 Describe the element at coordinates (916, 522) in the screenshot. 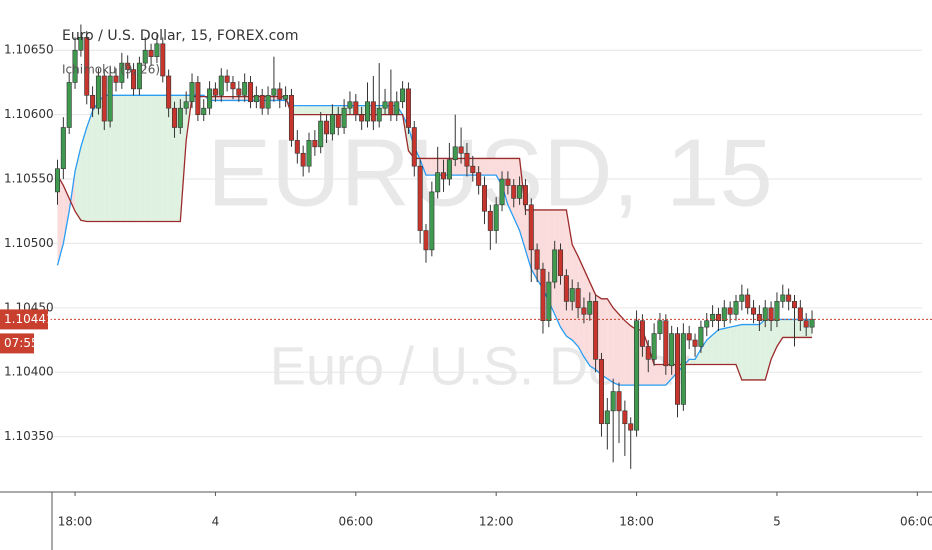

I see `x-tick-label: 06:00` at that location.